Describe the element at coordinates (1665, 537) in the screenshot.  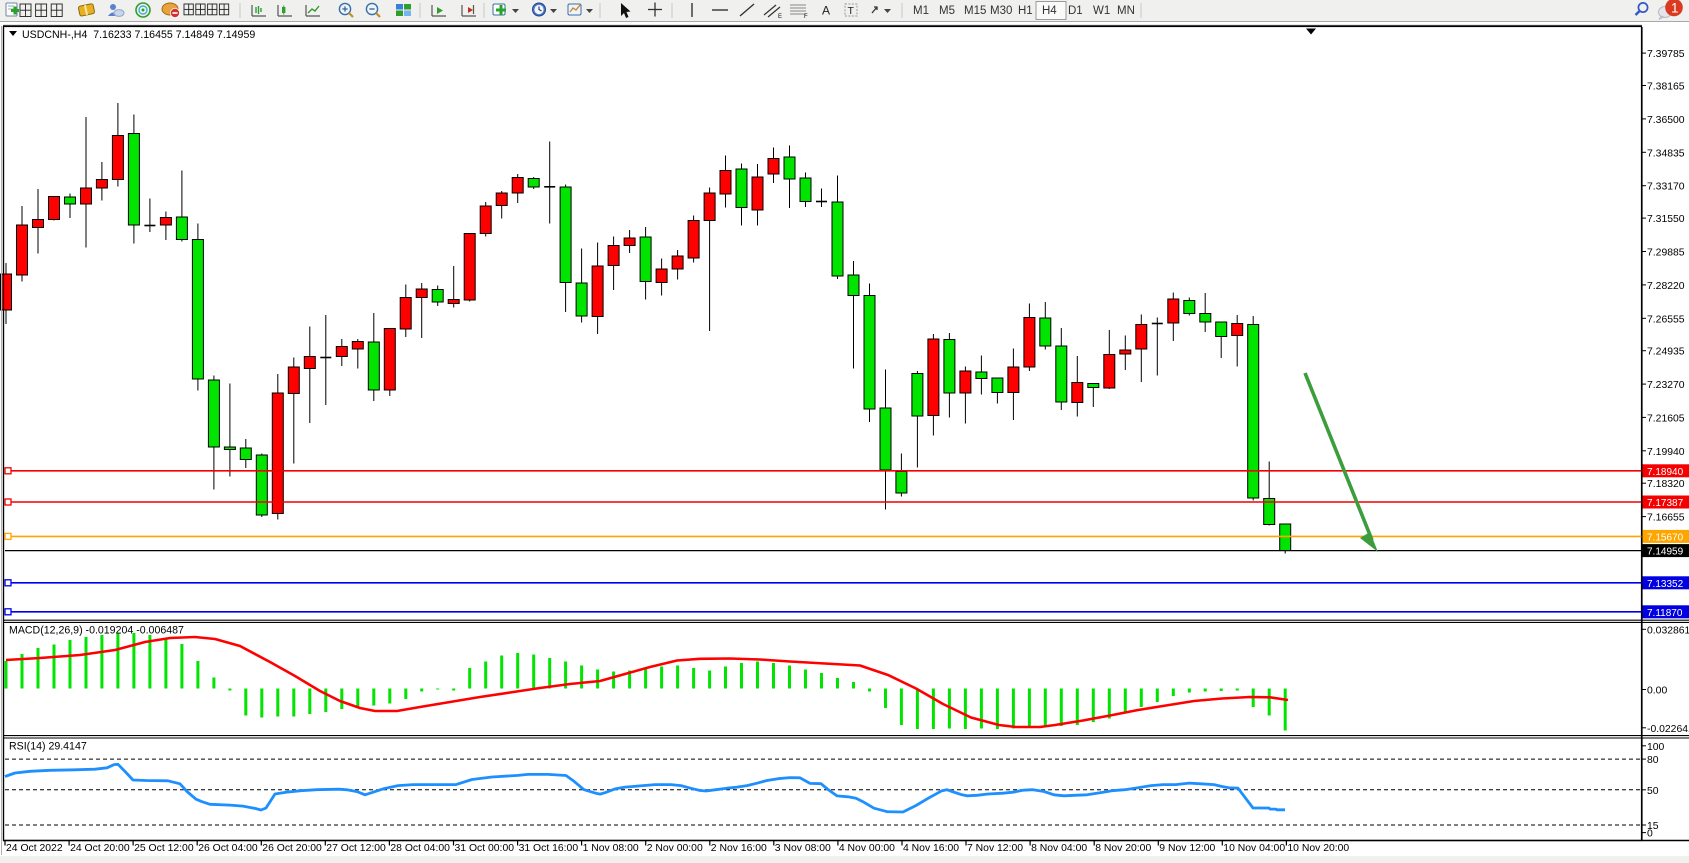
I see `svg-text: 7.15670` at that location.